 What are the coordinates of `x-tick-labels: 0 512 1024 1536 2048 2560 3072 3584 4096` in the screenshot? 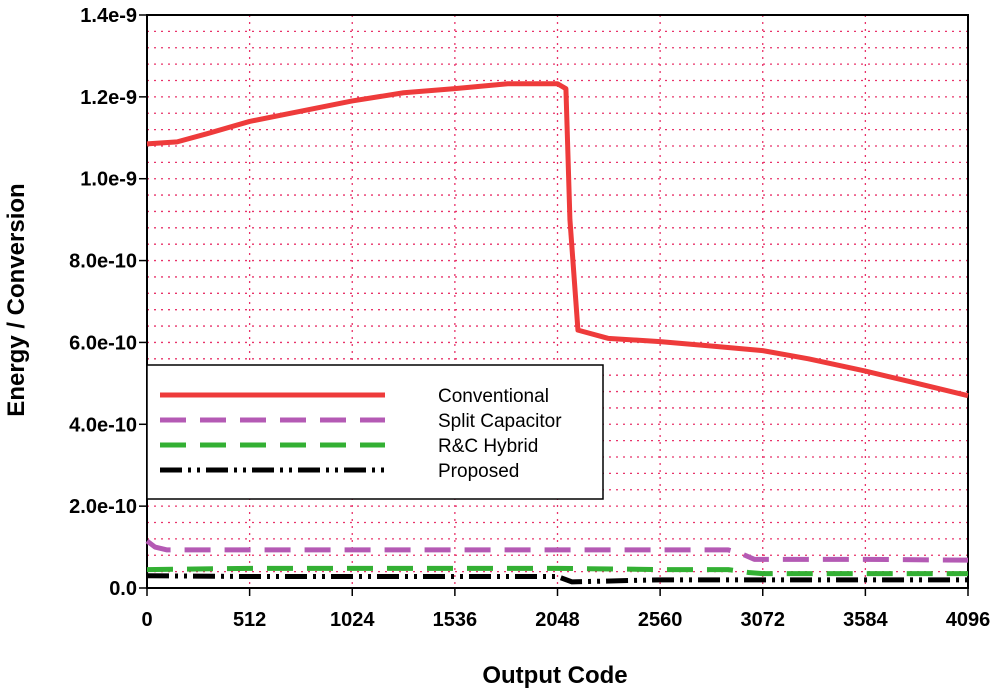 It's located at (565, 620).